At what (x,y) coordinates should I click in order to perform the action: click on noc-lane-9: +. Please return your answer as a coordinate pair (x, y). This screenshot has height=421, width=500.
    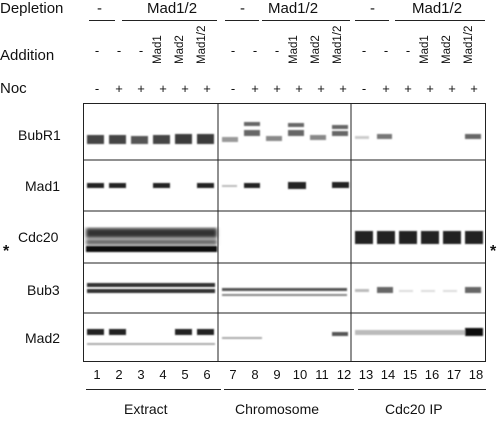
    Looking at the image, I should click on (277, 88).